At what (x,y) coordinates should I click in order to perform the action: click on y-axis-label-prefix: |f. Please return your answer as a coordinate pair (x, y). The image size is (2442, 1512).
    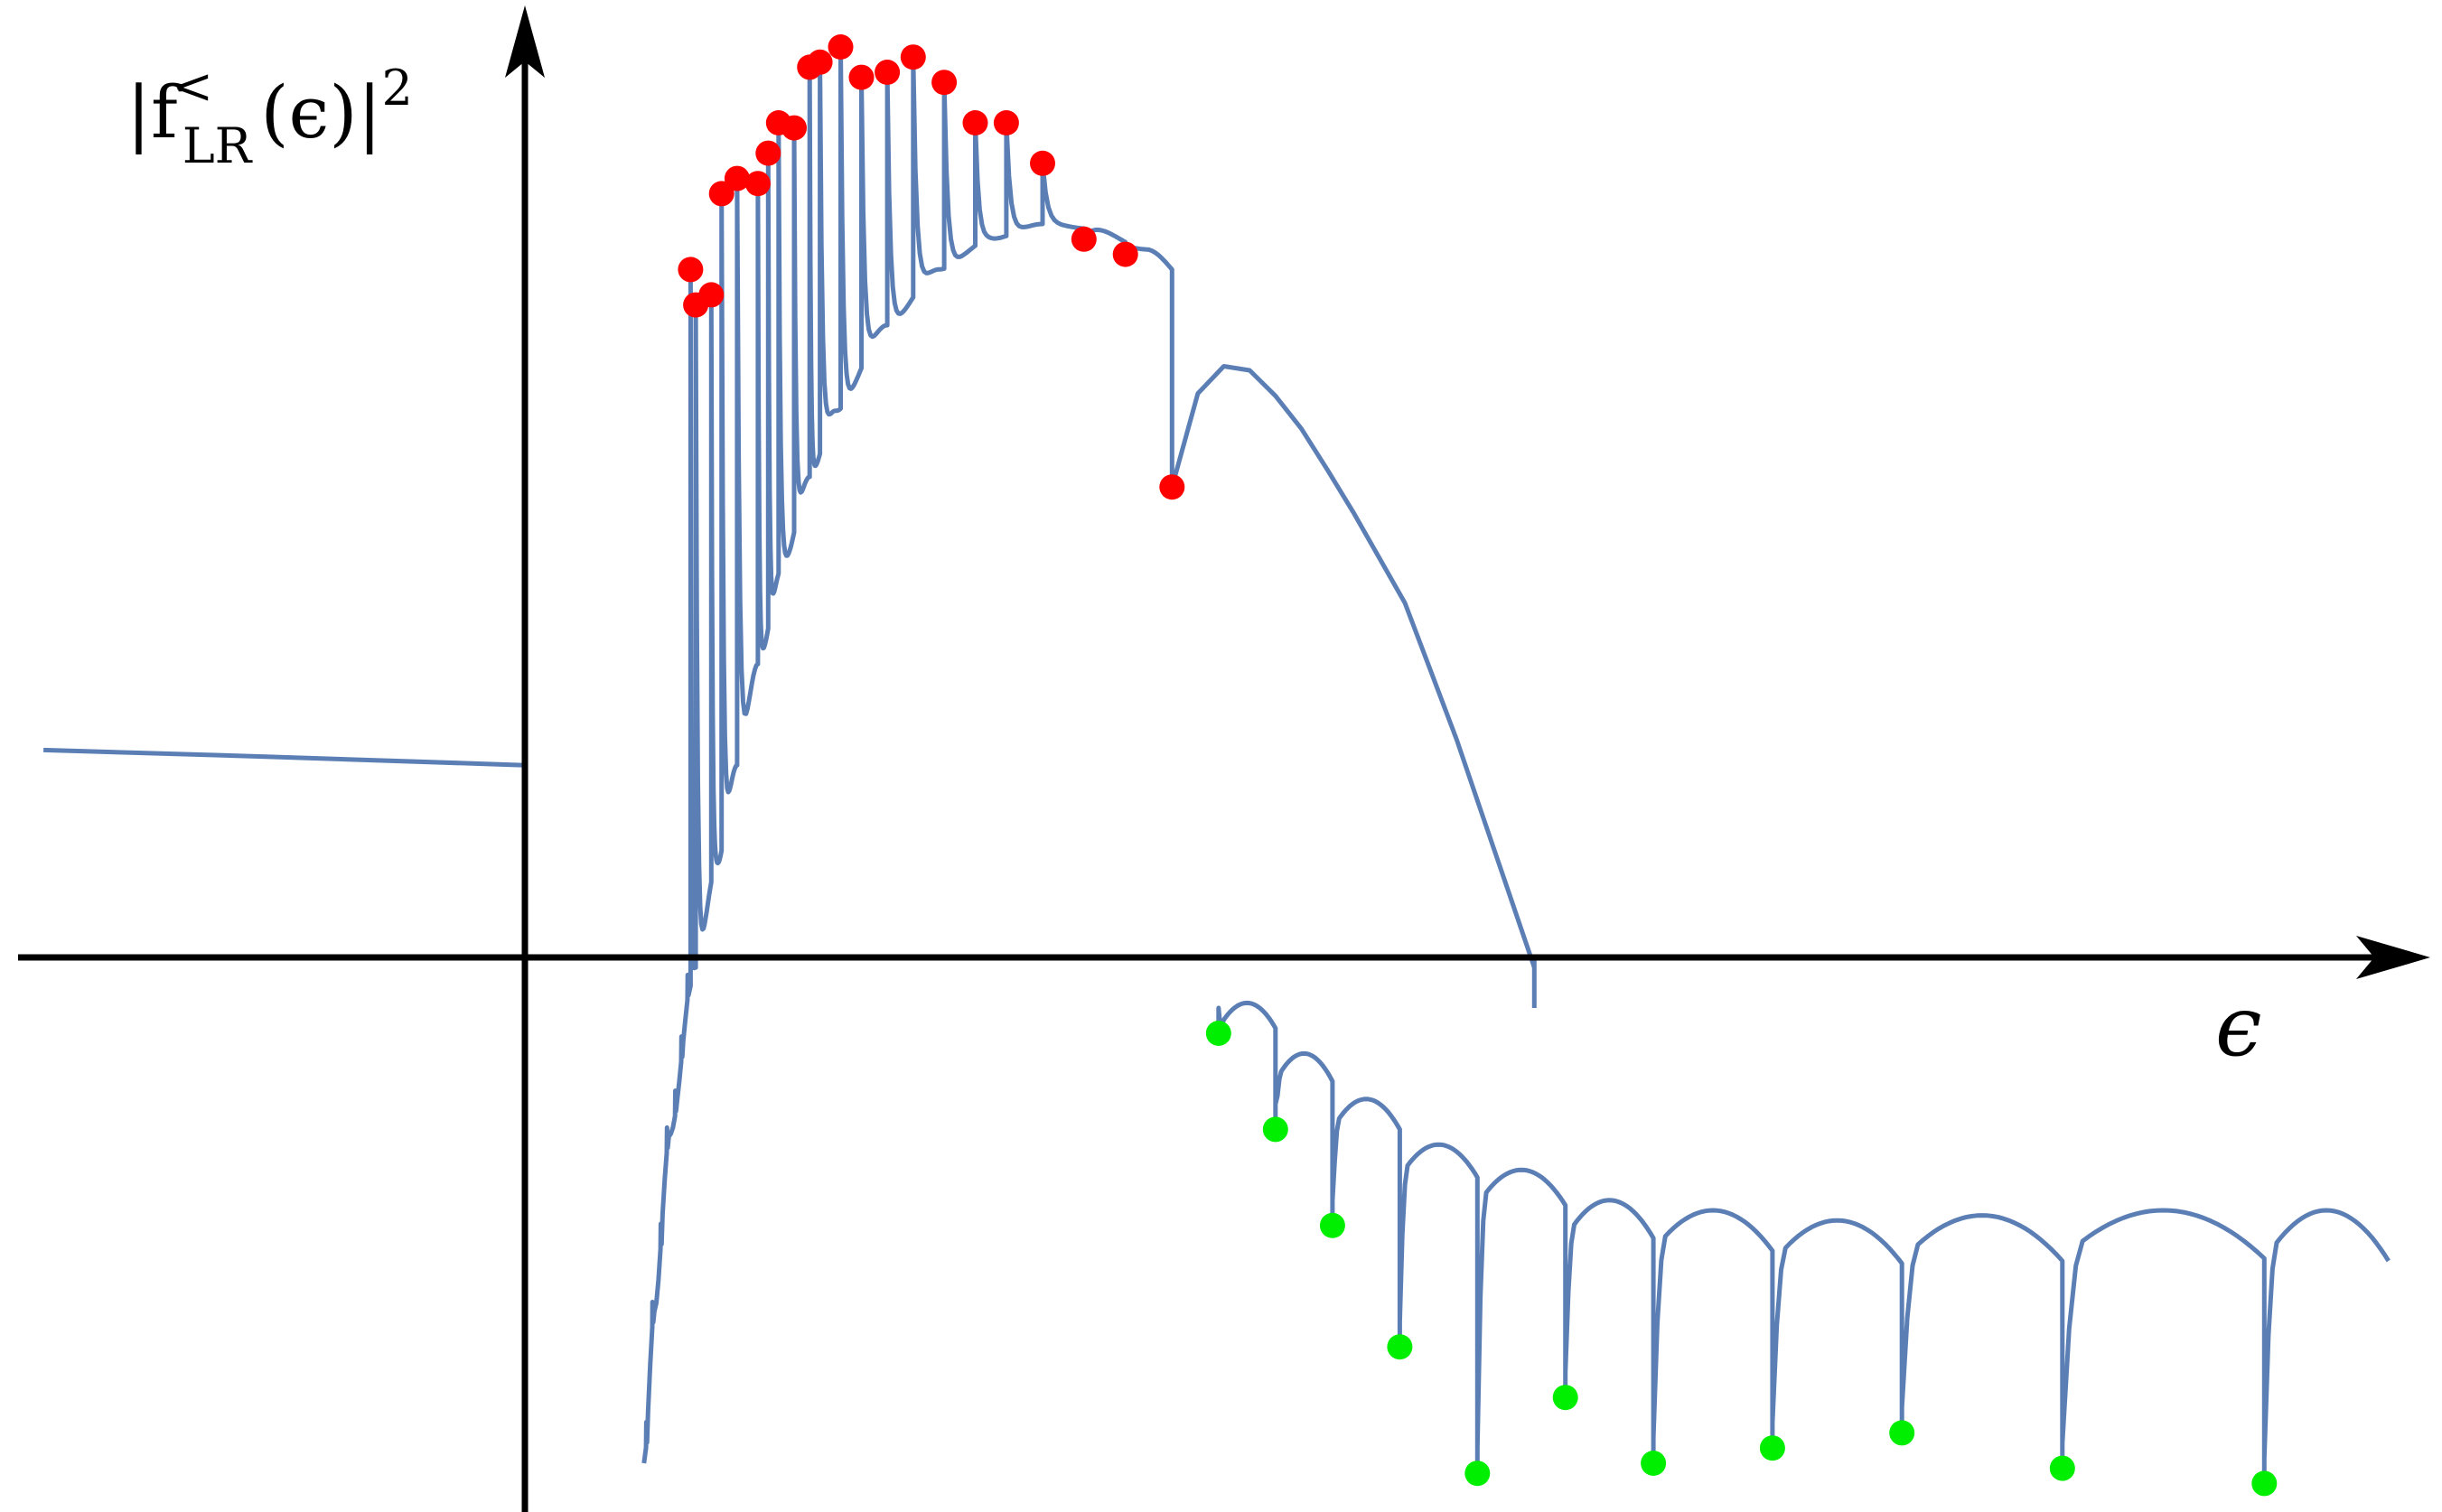
    Looking at the image, I should click on (154, 112).